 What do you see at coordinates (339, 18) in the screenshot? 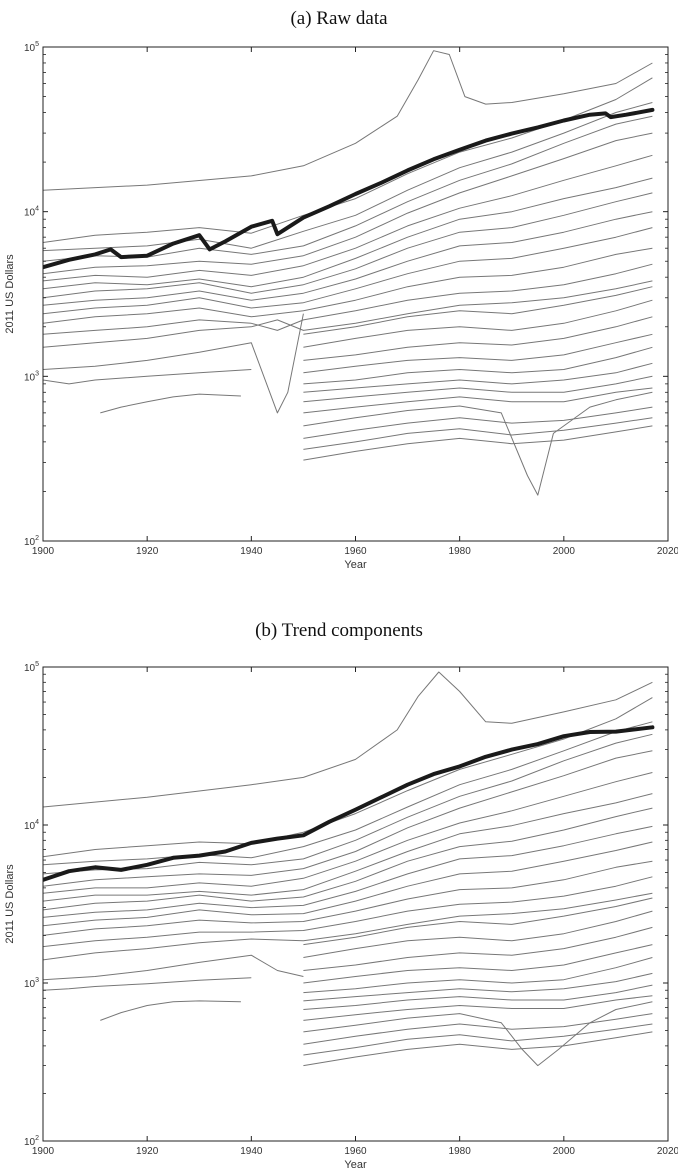
I see `chart-title: (a) Raw data` at bounding box center [339, 18].